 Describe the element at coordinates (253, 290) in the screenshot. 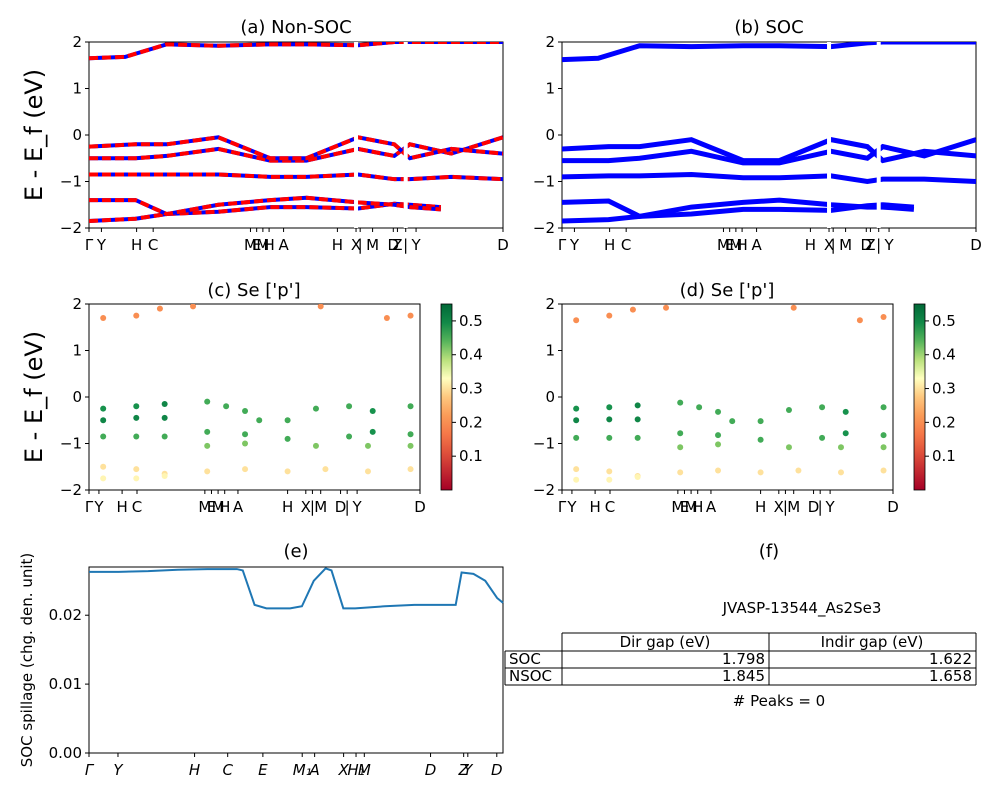

I see `panel-c-title: (c) Se ['p']` at that location.